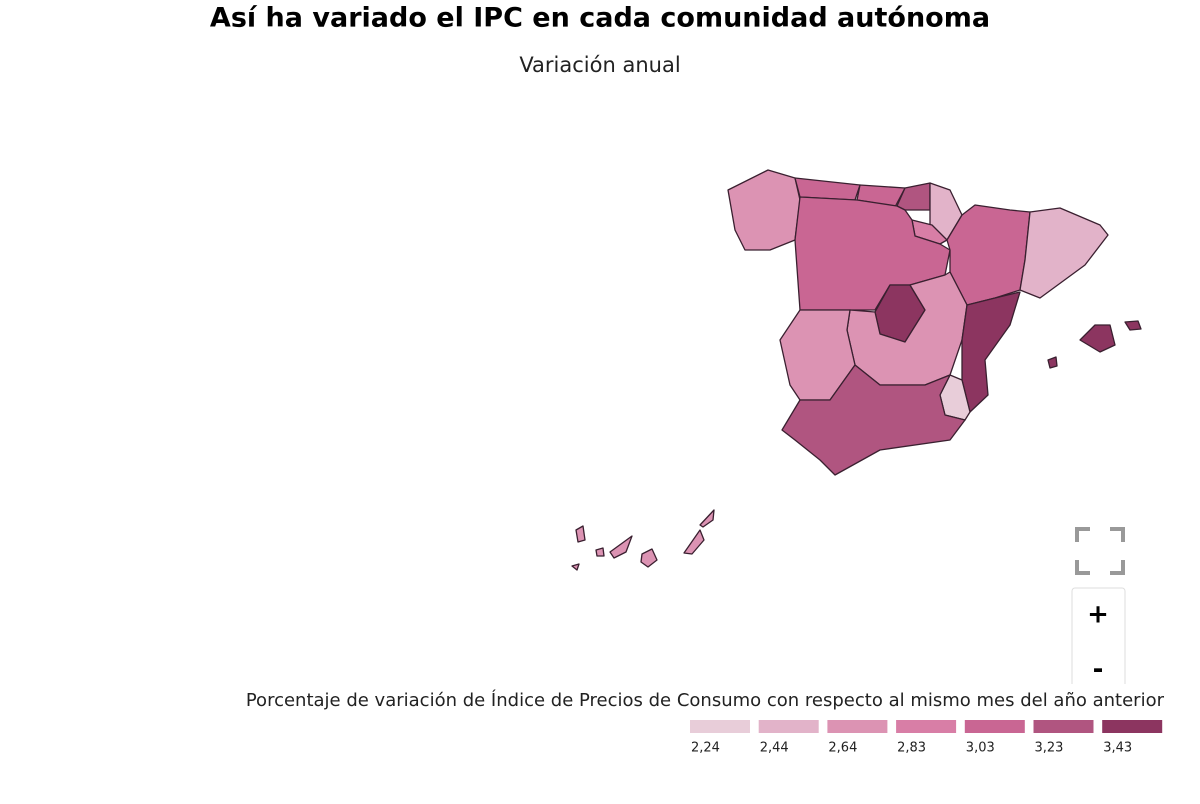 The height and width of the screenshot is (804, 1200). What do you see at coordinates (980, 748) in the screenshot?
I see `legend-label: 3,03` at bounding box center [980, 748].